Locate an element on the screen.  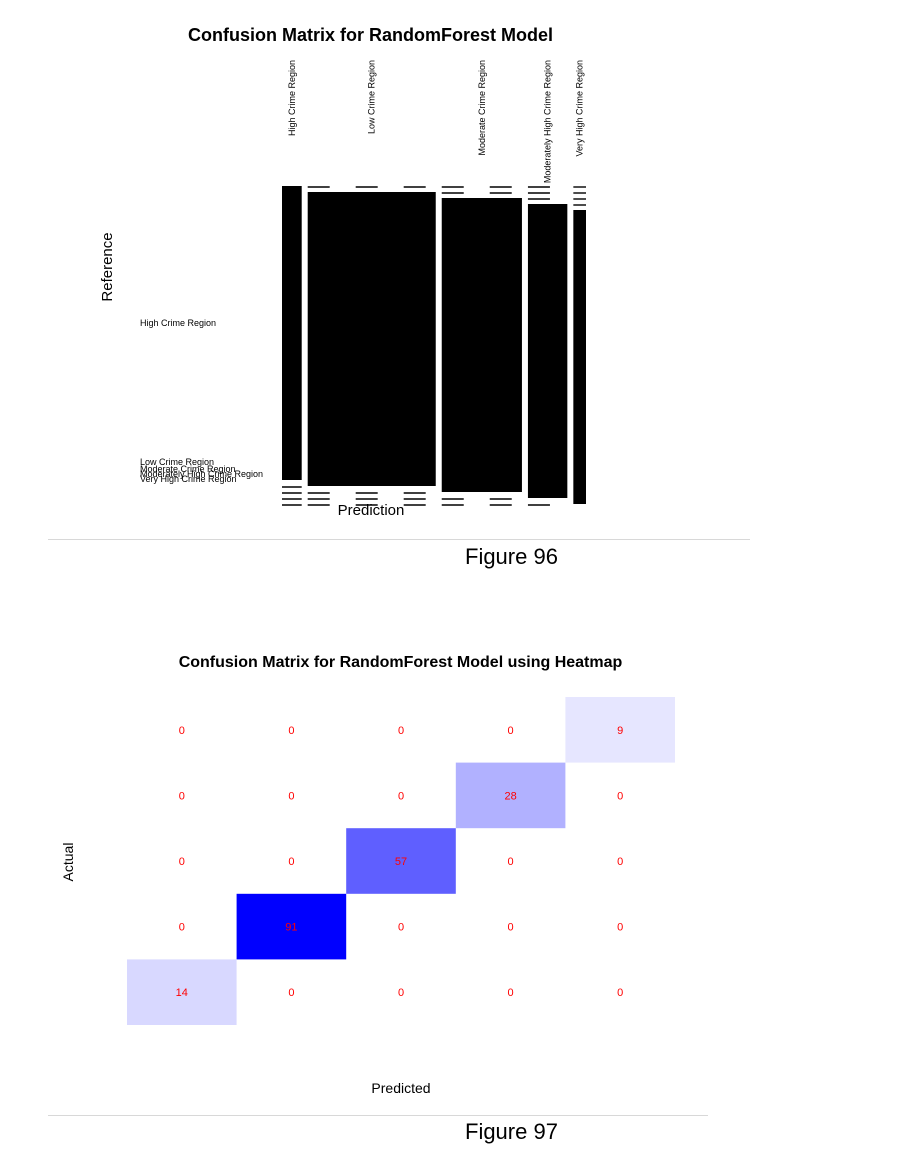
mosaic-x-axis-label: Prediction is located at coordinates (371, 510).